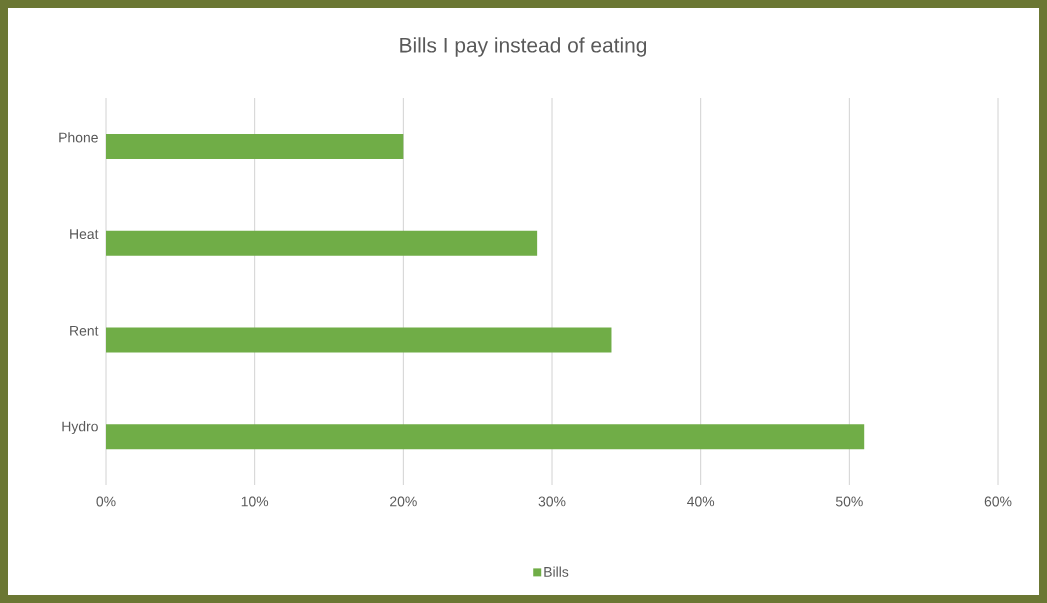  What do you see at coordinates (80, 428) in the screenshot?
I see `y-tick-label: Hydro` at bounding box center [80, 428].